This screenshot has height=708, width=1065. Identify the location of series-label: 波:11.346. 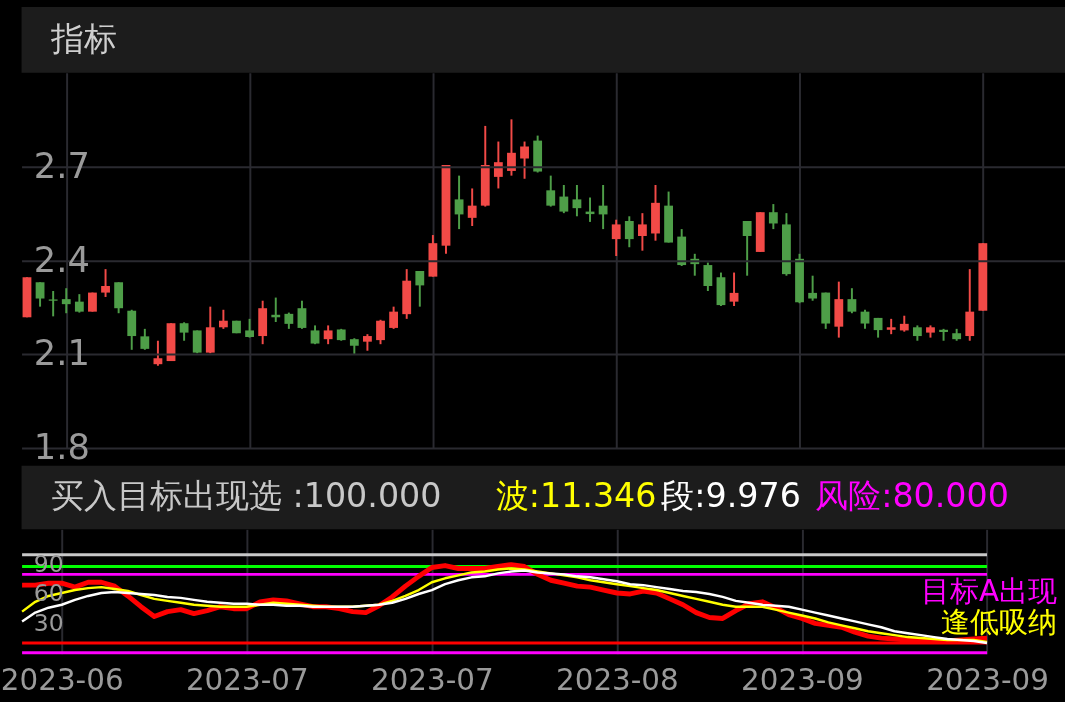
(576, 496).